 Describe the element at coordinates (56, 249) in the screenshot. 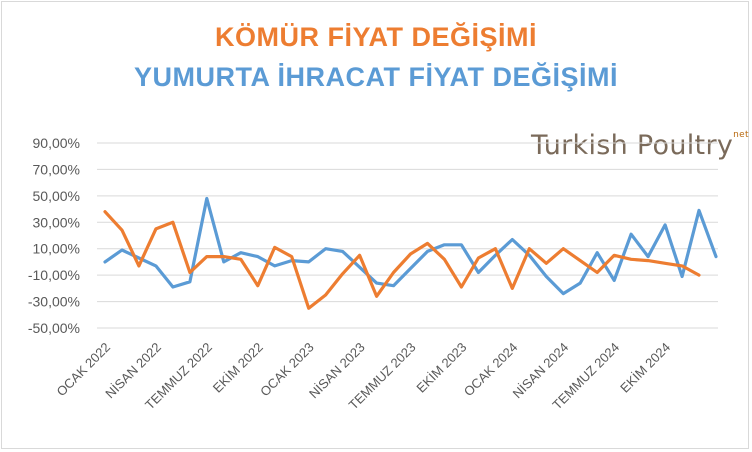

I see `y-tick-label: 10,00%` at that location.